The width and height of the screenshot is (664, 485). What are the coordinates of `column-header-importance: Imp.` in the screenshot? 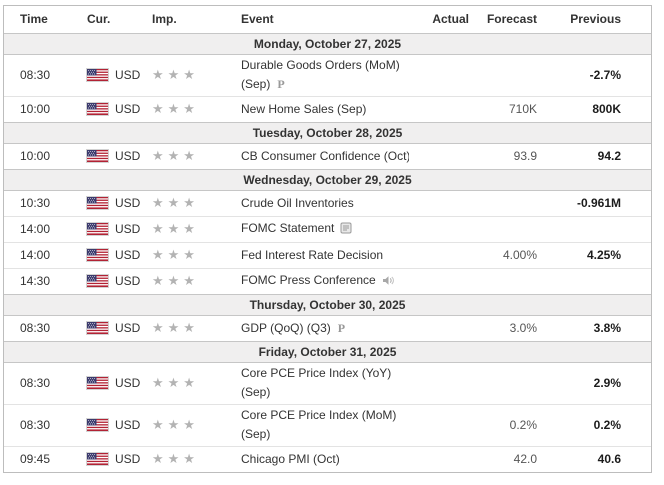 It's located at (164, 19).